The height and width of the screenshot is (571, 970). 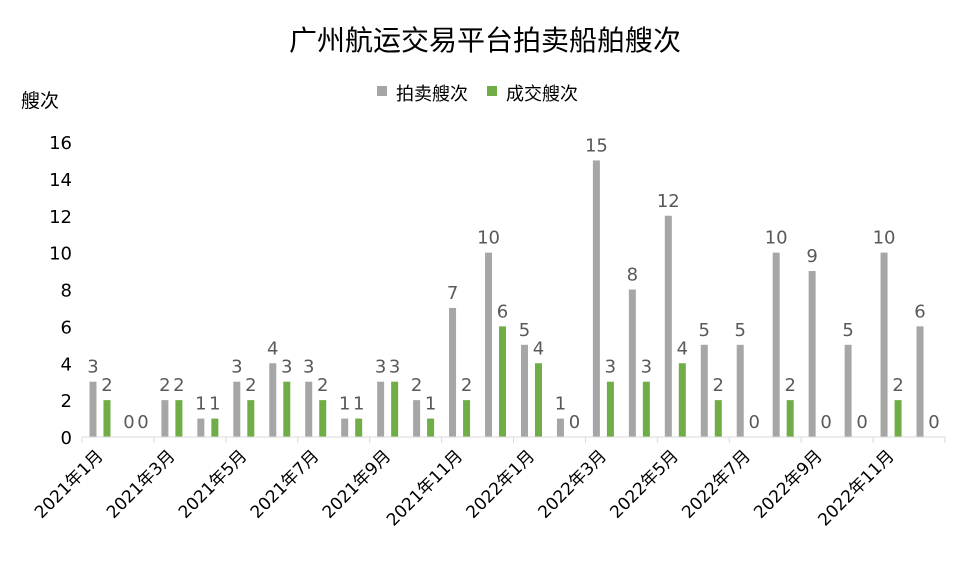 What do you see at coordinates (60, 180) in the screenshot?
I see `y-tick-label: 14` at bounding box center [60, 180].